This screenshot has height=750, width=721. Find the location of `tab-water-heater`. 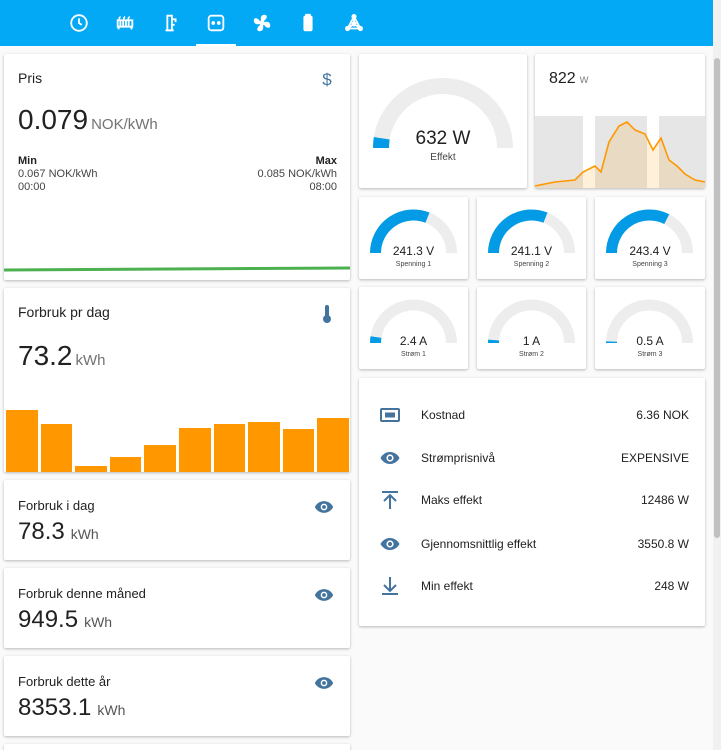

tab-water-heater is located at coordinates (171, 23).